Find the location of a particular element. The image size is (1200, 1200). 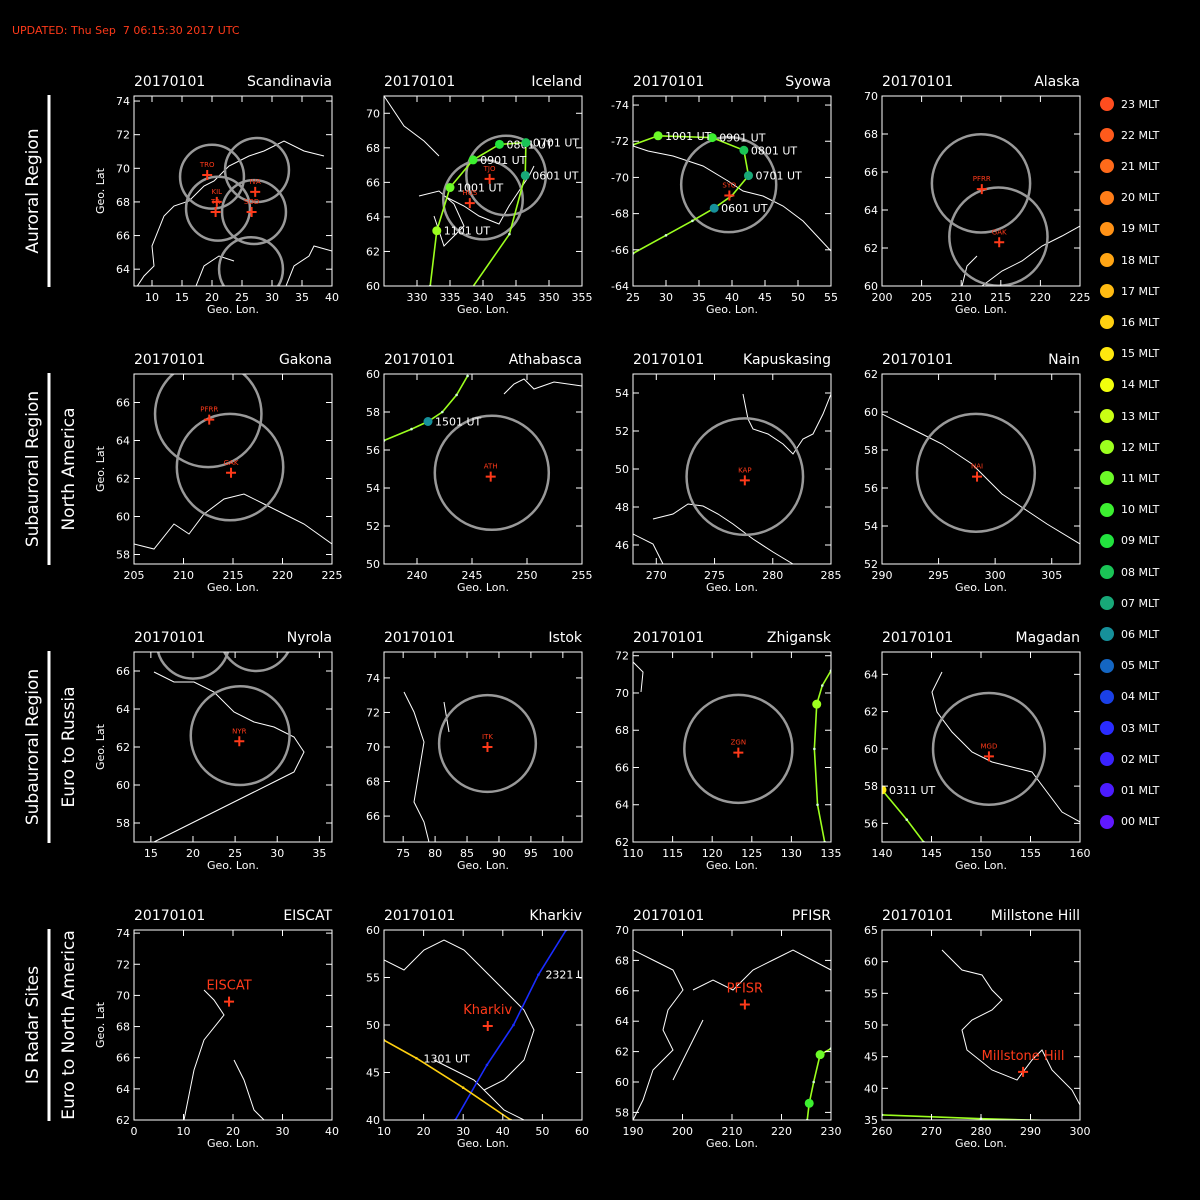

x-tick-label: 245 is located at coordinates (472, 575).